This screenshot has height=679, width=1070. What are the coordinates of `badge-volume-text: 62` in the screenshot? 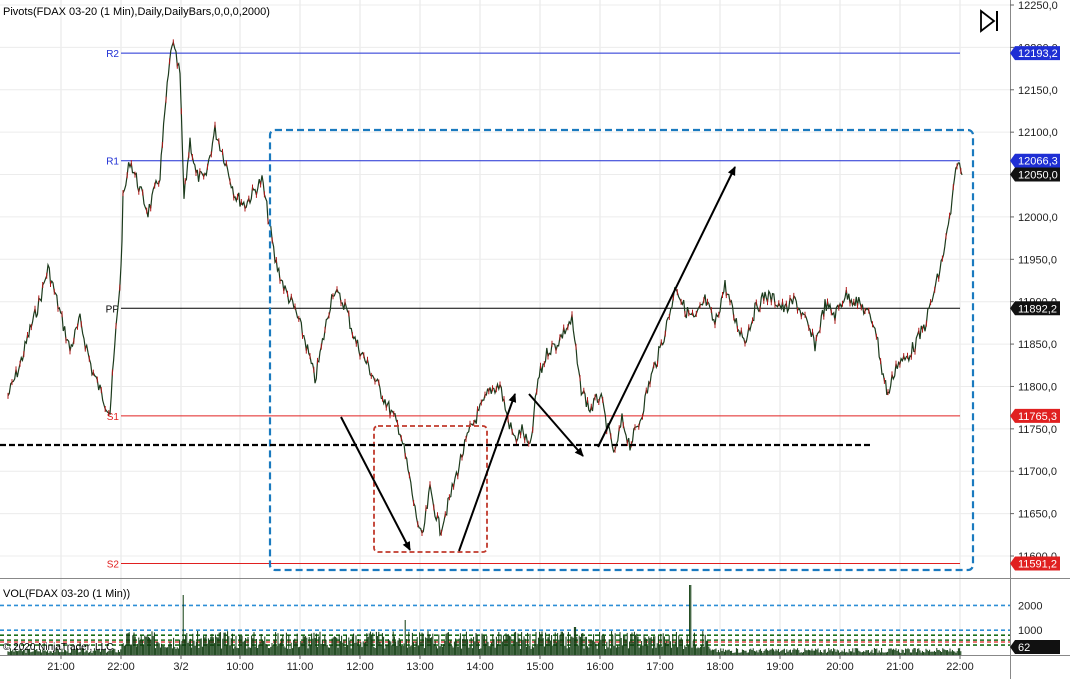 It's located at (1024, 648).